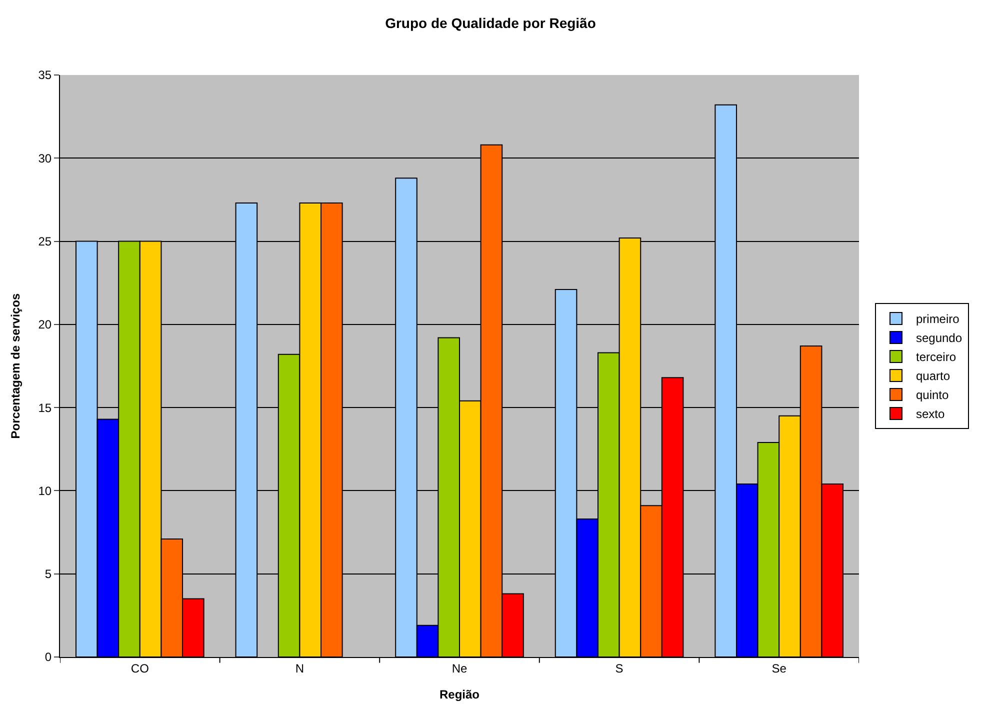 This screenshot has width=981, height=721. Describe the element at coordinates (45, 158) in the screenshot. I see `y-tick-label: 30` at that location.